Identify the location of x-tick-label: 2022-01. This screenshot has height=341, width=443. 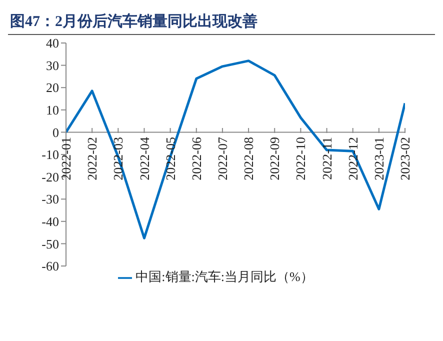
(66, 158).